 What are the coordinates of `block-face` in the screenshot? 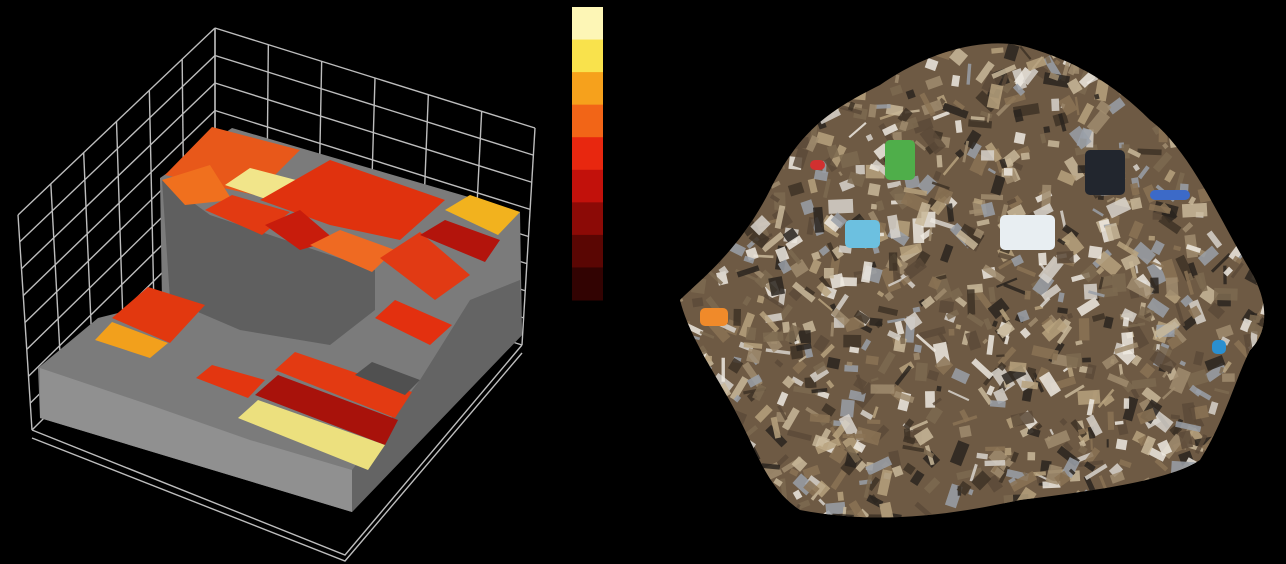 It's located at (437, 396).